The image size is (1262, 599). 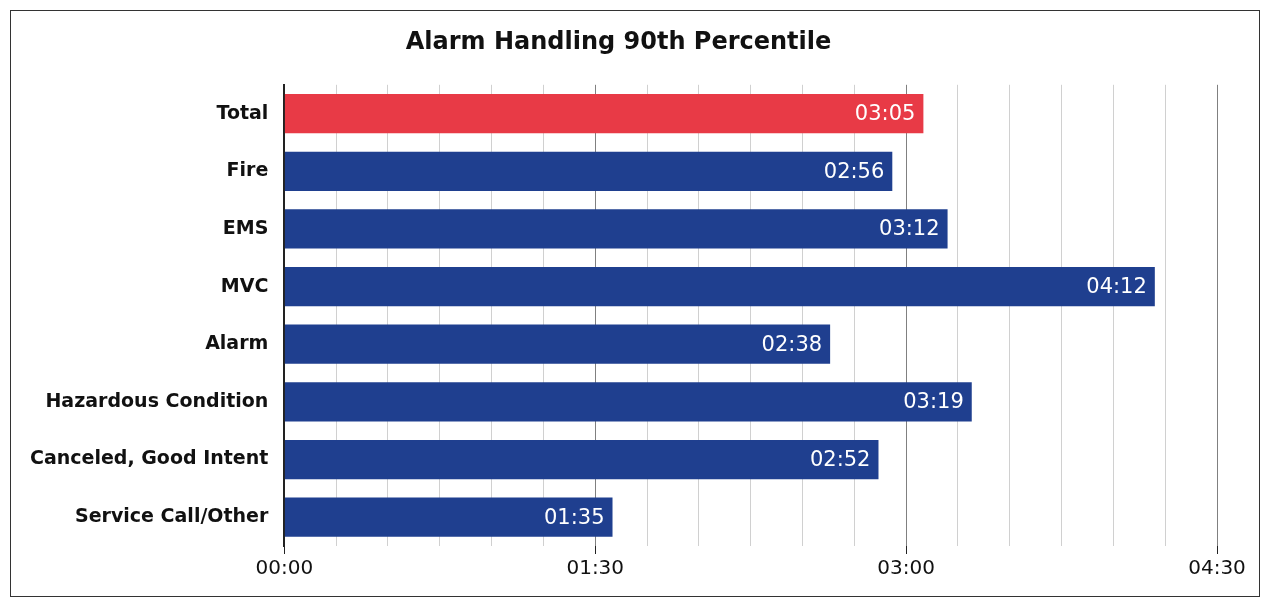 I want to click on x-tick-label: 04:30, so click(x=1217, y=567).